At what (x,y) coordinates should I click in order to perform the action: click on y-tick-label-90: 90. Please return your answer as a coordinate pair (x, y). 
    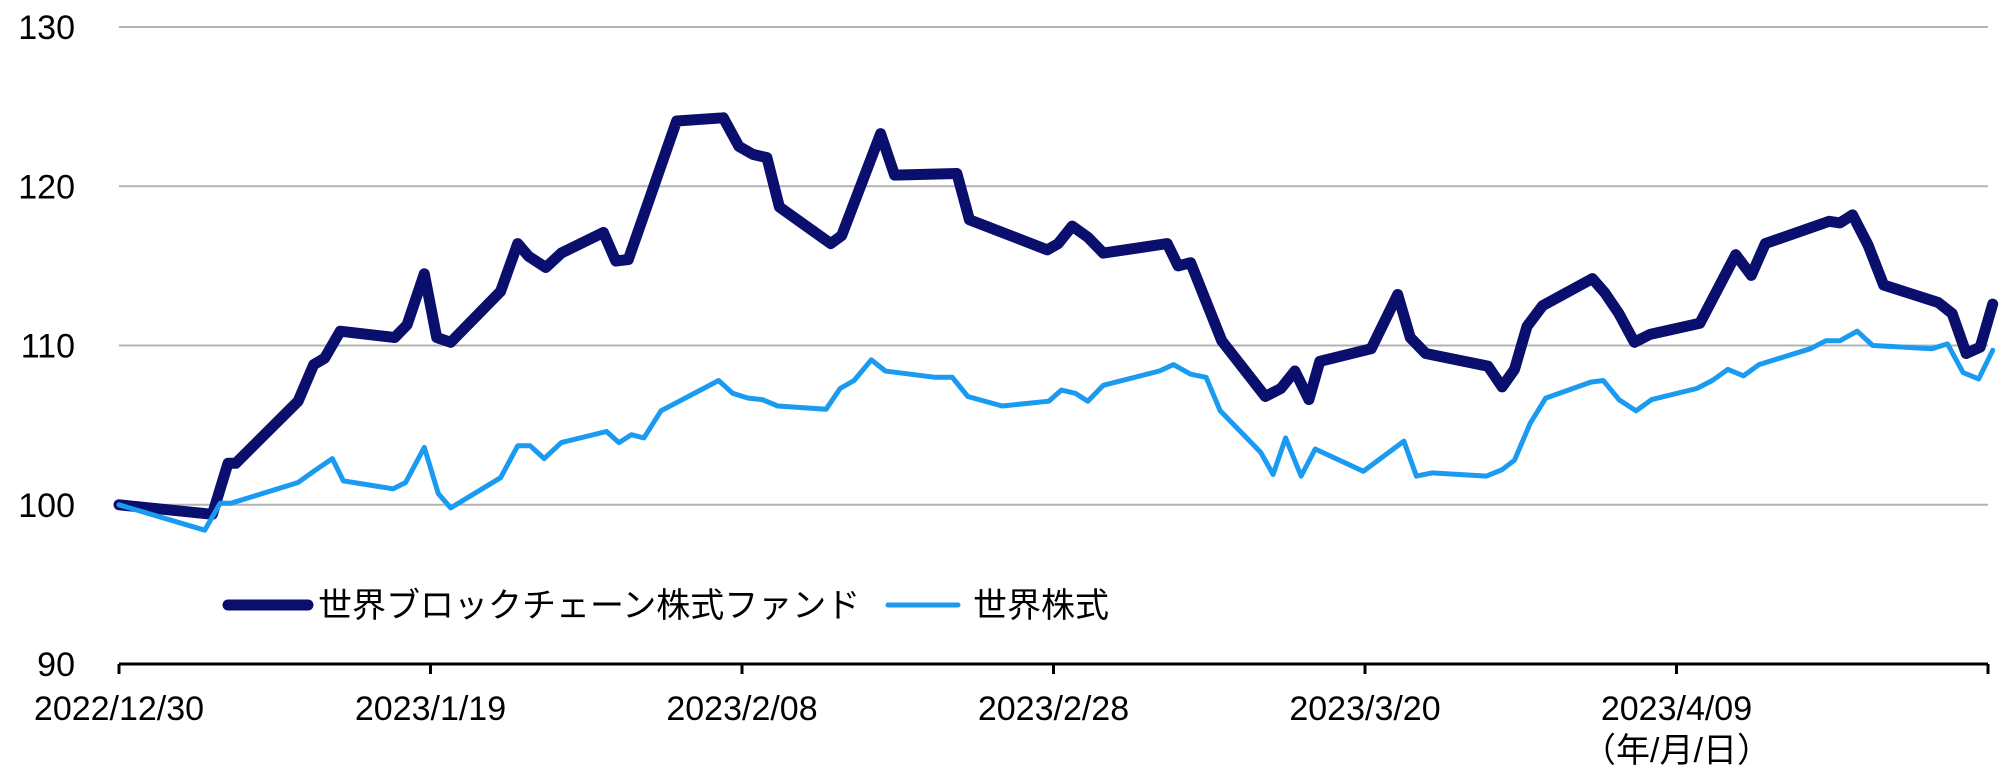
    Looking at the image, I should click on (56, 665).